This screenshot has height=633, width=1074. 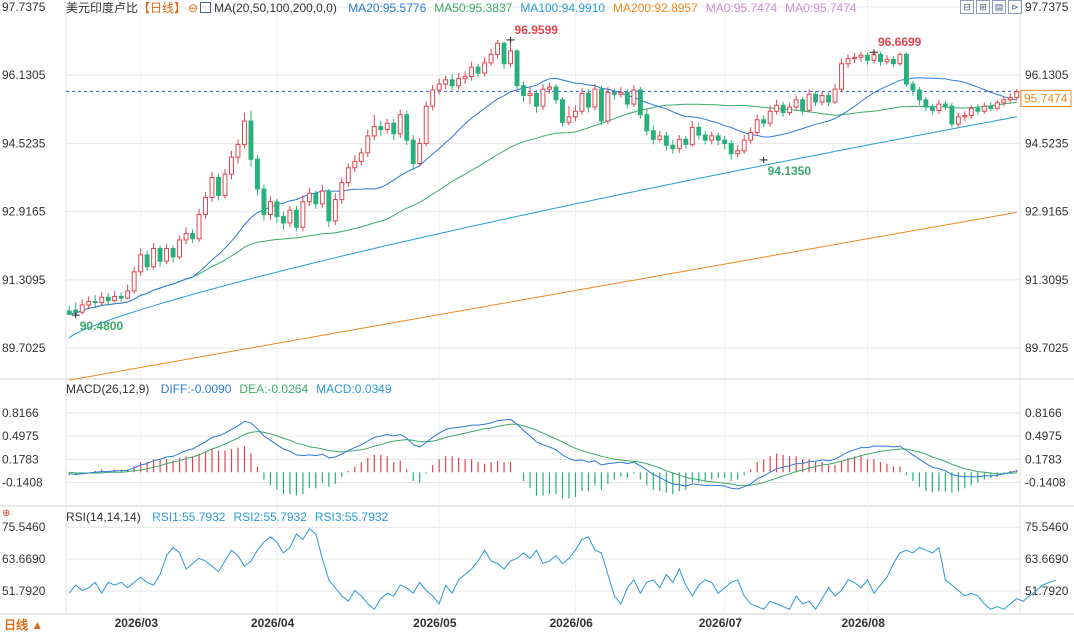 I want to click on crosshair-icon: ⊕, so click(x=6, y=513).